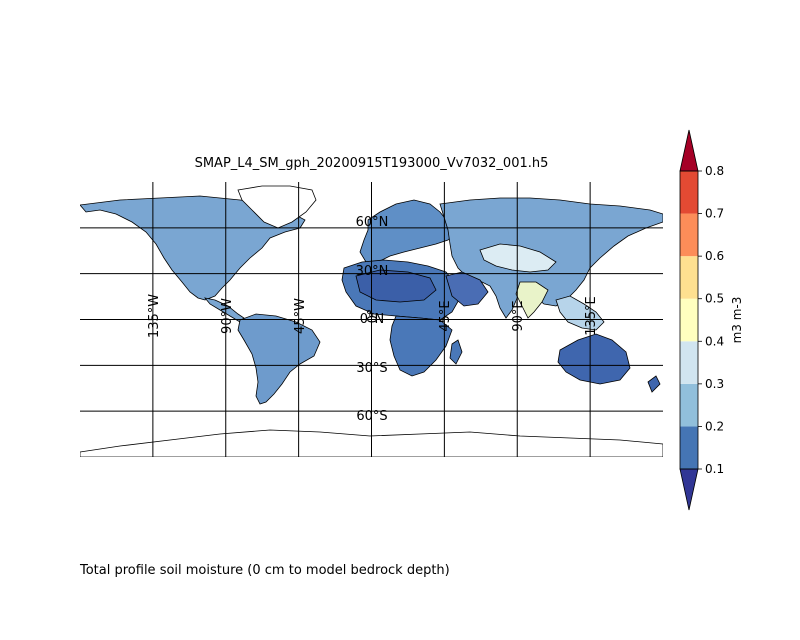 This screenshot has width=800, height=640. I want to click on colorbar-under-triangle, so click(689, 489).